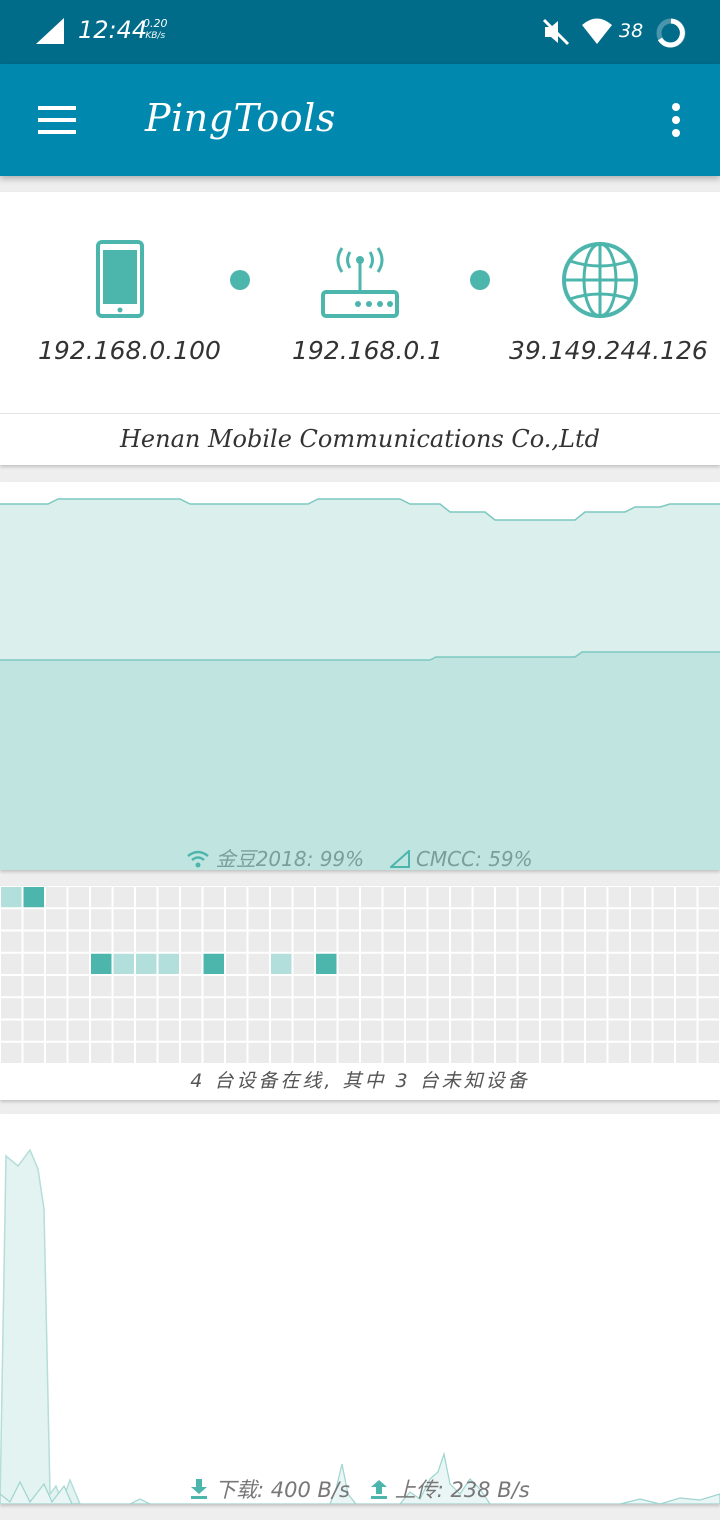  I want to click on net-speed-unit: KB/s, so click(155, 36).